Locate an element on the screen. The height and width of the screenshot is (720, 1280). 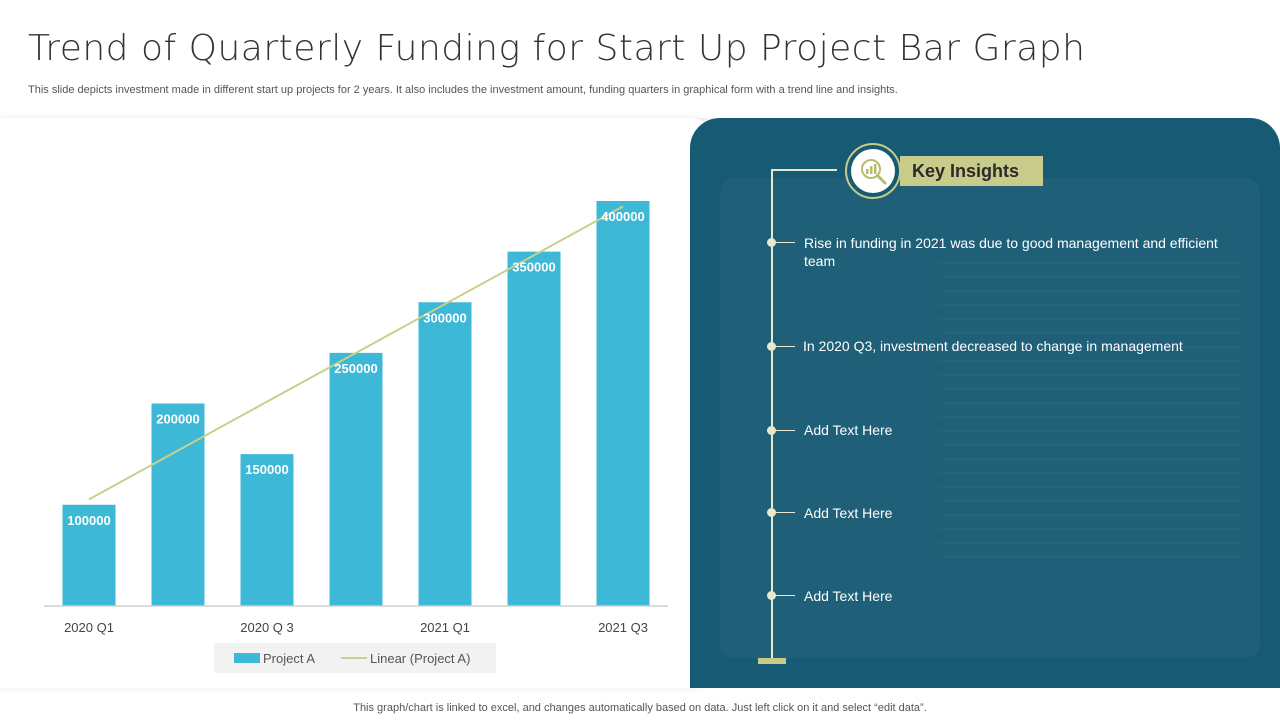
timeline-connector is located at coordinates (804, 170).